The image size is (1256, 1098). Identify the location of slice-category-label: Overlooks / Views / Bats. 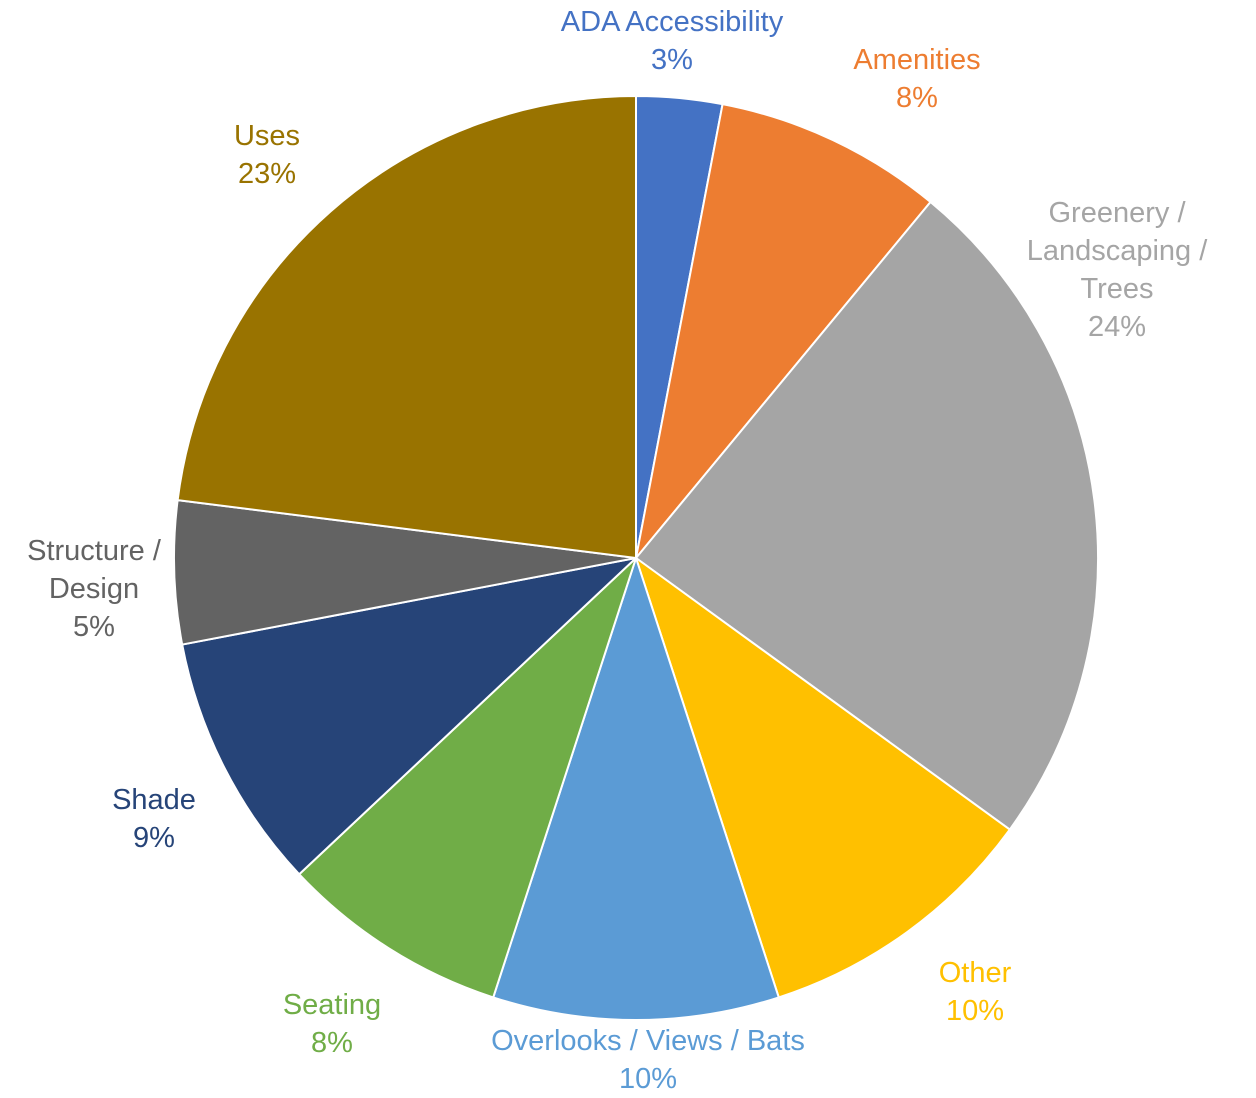
(648, 1041).